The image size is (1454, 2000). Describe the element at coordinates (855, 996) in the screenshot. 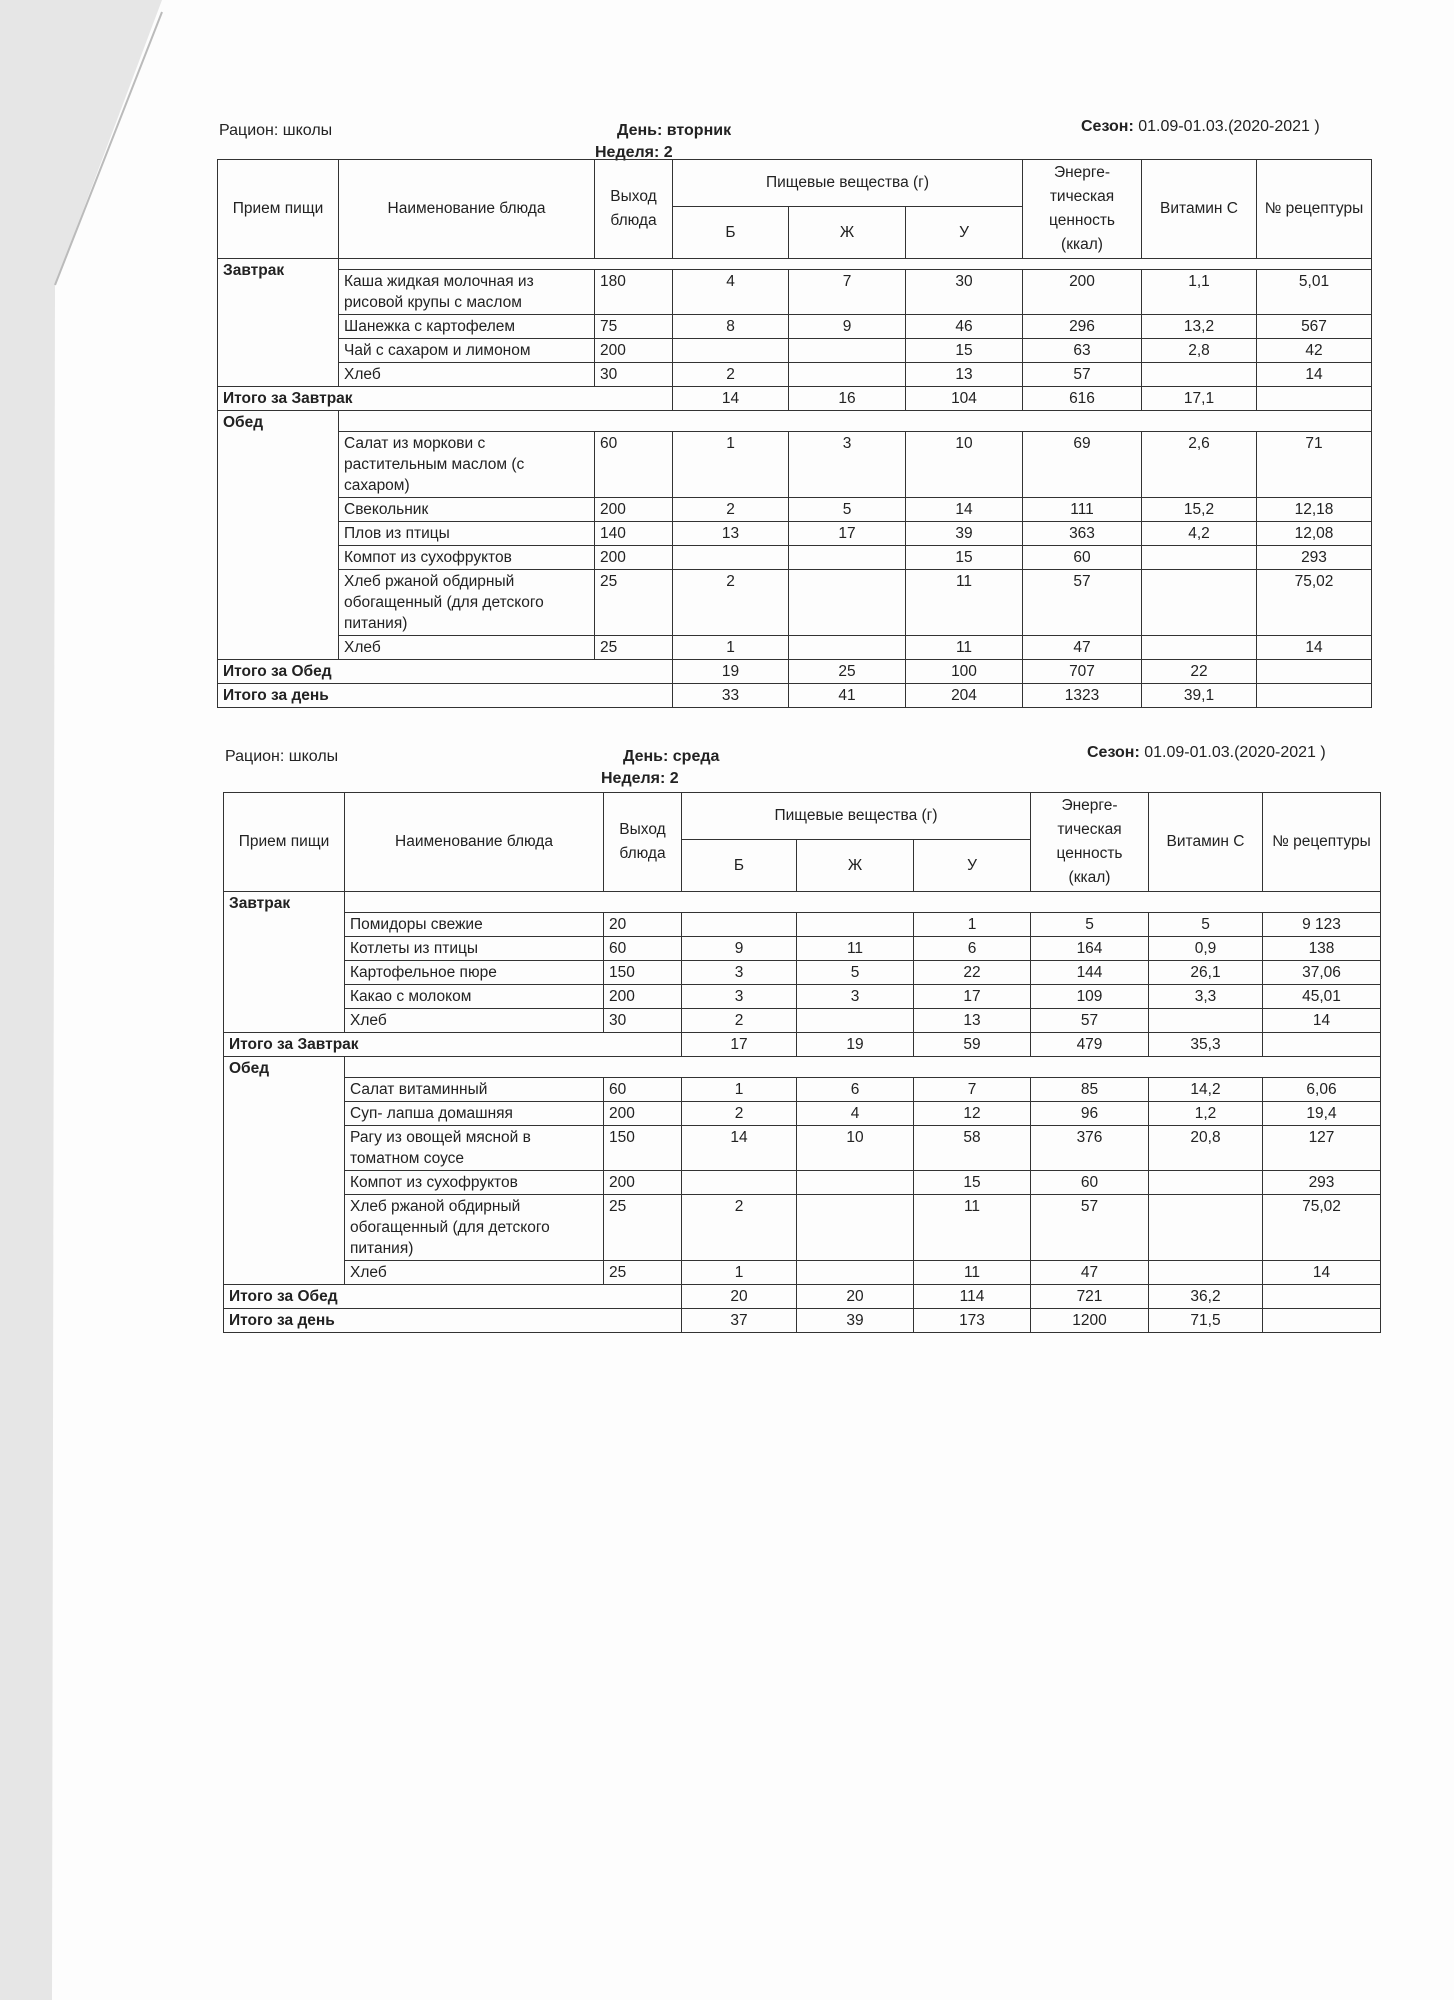

I see `dish-zh: 3` at that location.